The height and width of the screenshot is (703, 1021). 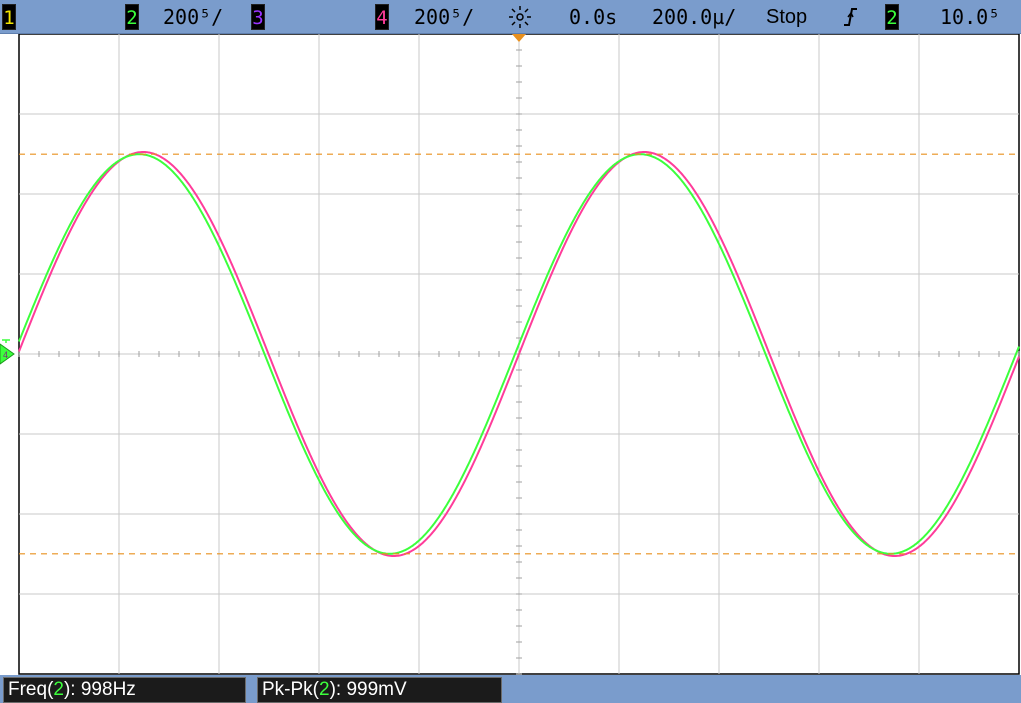 What do you see at coordinates (193, 17) in the screenshot?
I see `channel-2-scale: 200⁵/` at bounding box center [193, 17].